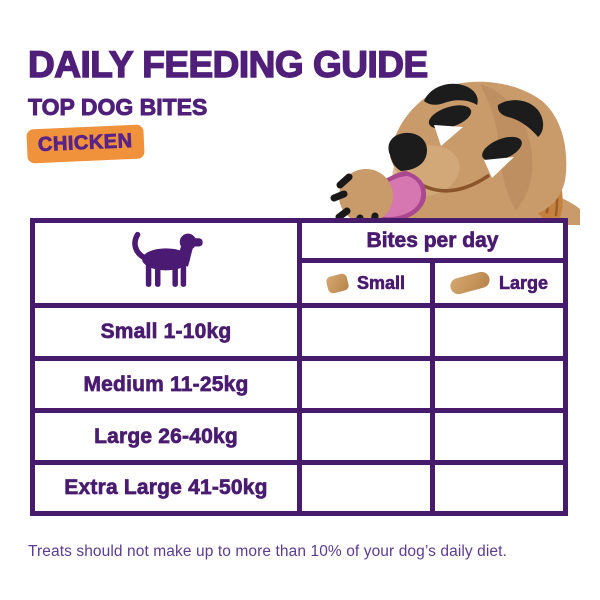  What do you see at coordinates (166, 384) in the screenshot?
I see `row-label-medium-dog: Medium 11-25kg` at bounding box center [166, 384].